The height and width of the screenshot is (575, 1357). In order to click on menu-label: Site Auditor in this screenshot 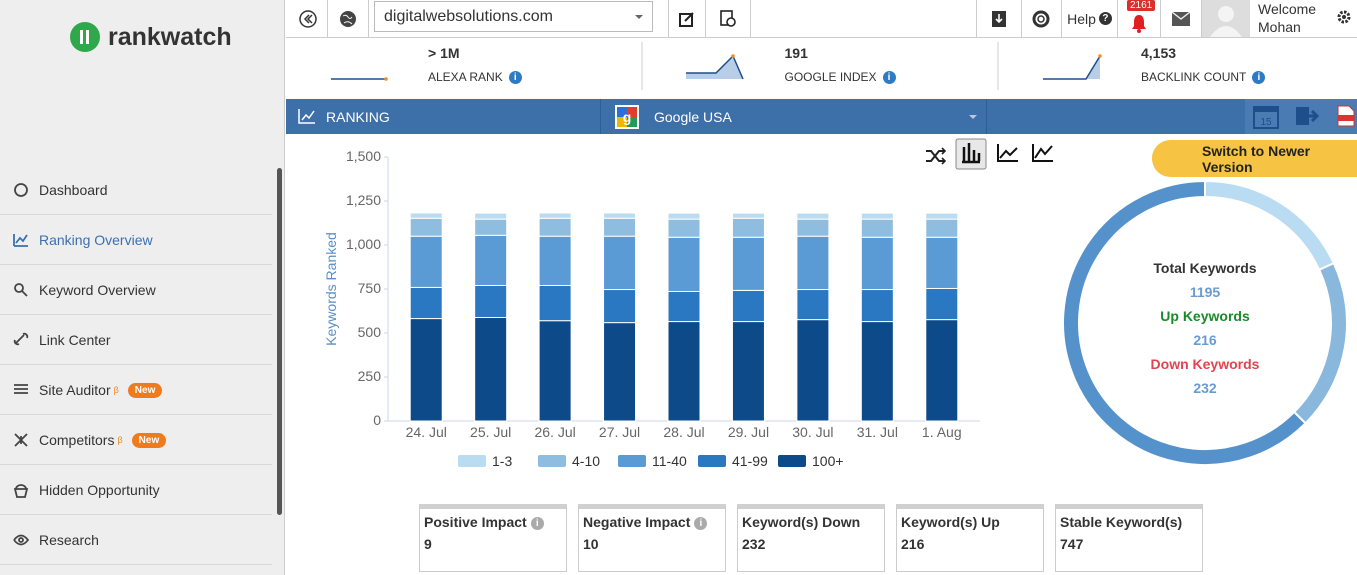, I will do `click(75, 390)`.